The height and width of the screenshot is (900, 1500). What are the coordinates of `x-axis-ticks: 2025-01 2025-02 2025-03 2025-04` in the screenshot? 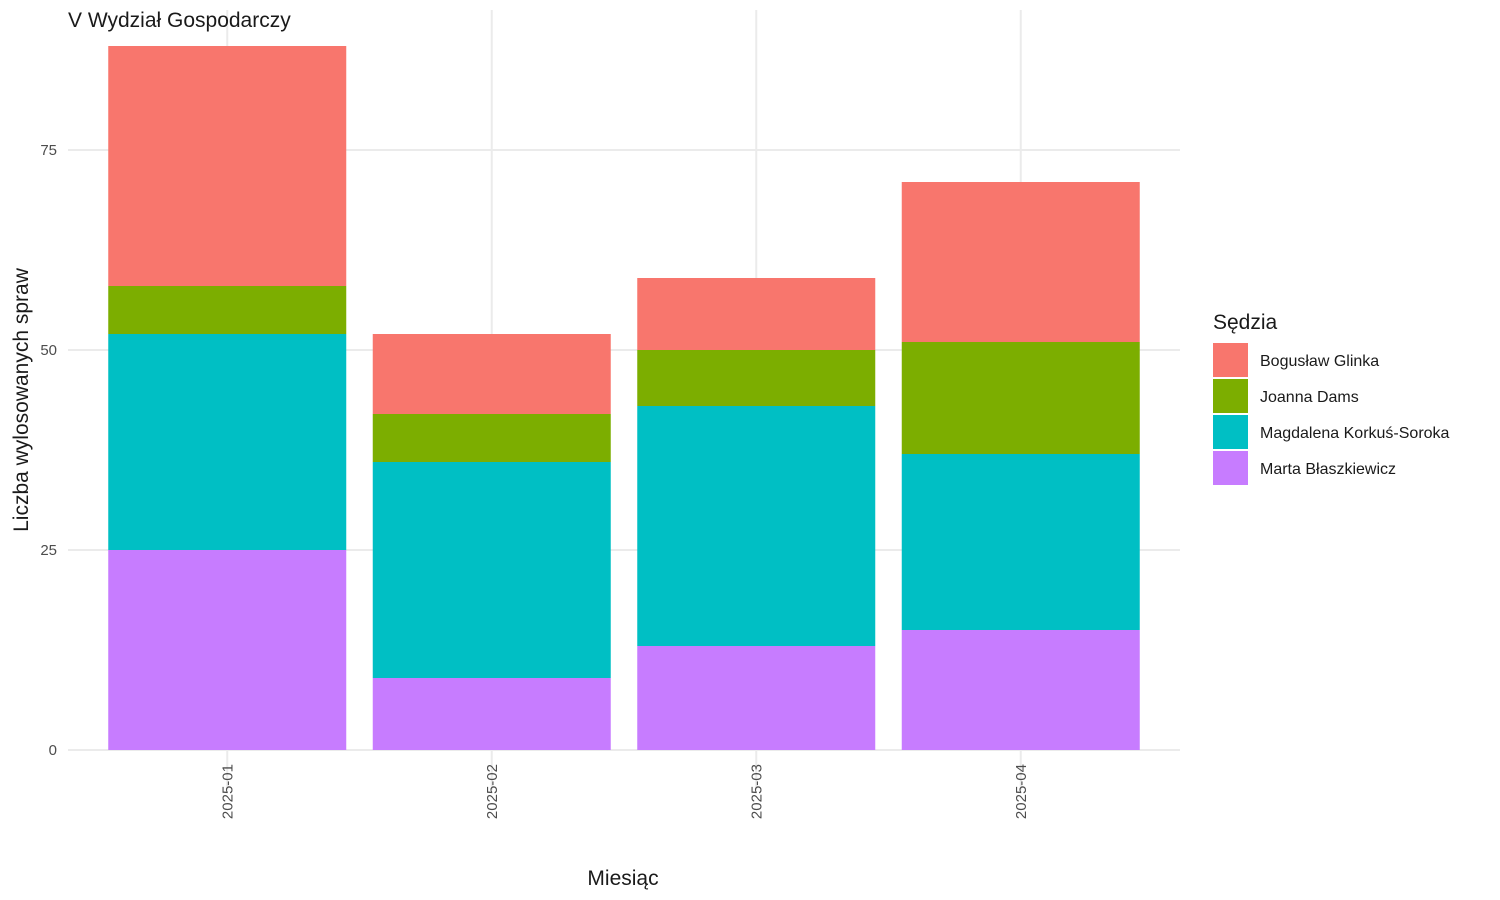 It's located at (624, 791).